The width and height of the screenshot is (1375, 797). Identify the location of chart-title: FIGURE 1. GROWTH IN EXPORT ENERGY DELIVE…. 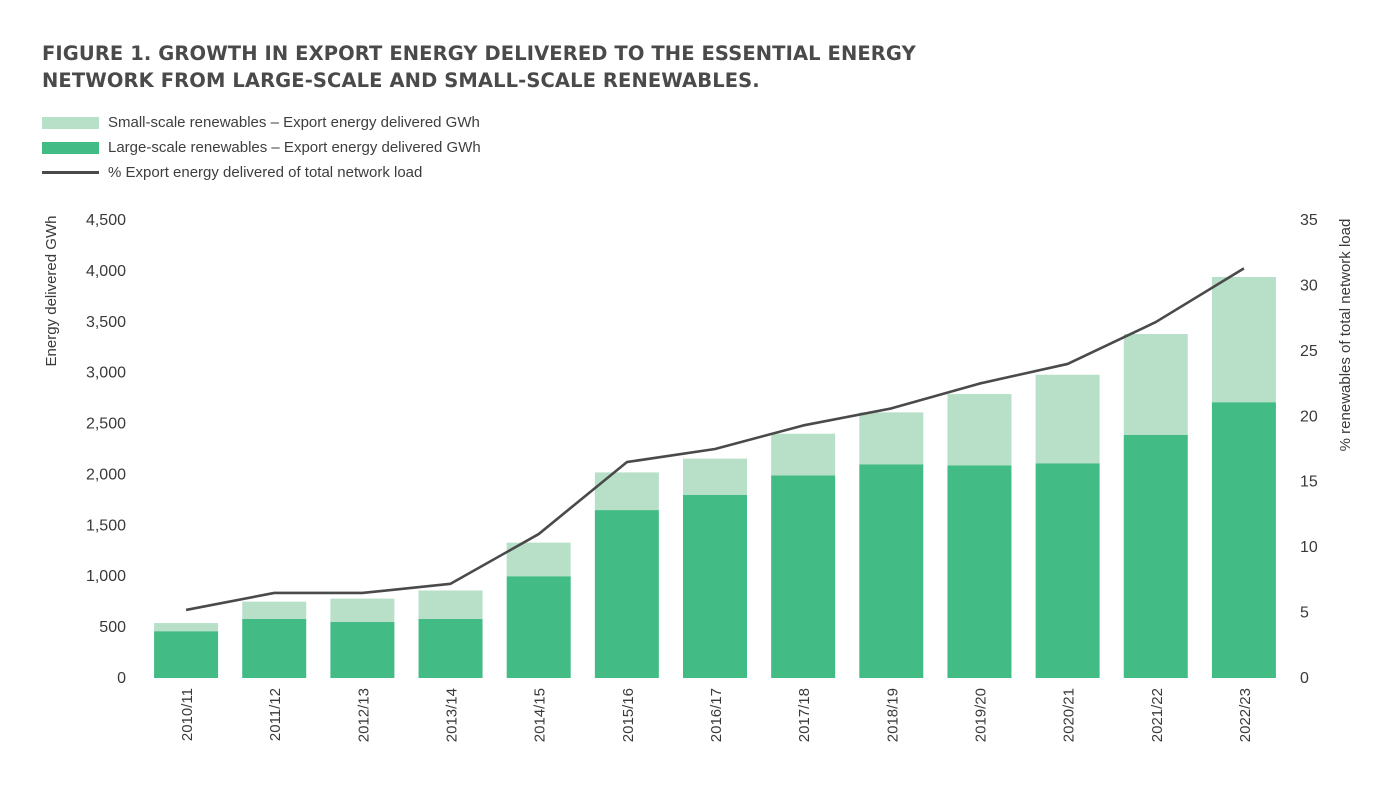
(479, 67).